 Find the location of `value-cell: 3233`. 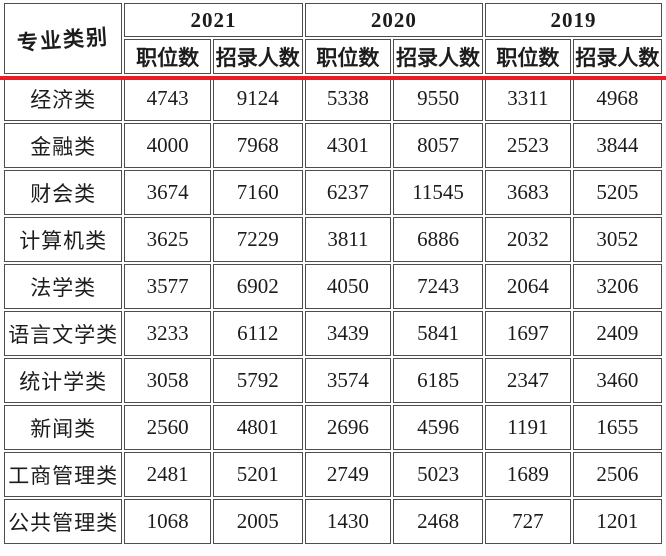

value-cell: 3233 is located at coordinates (167, 333).